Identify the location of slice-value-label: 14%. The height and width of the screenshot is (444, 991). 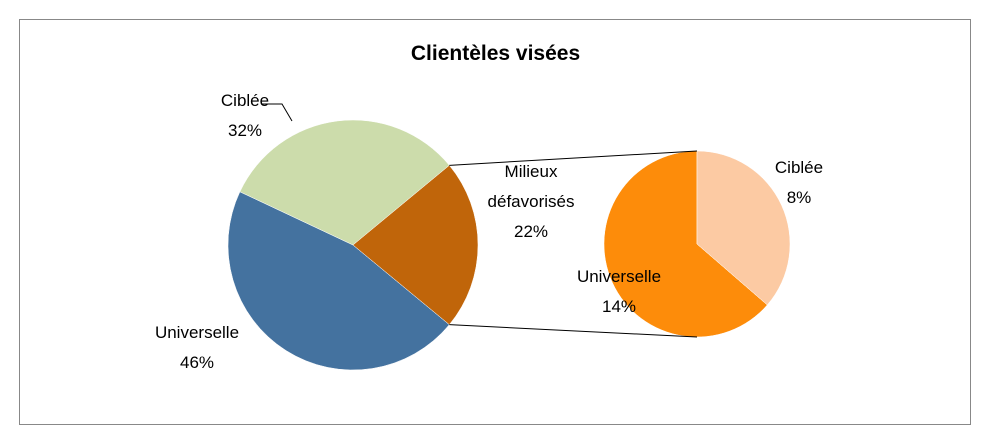
(619, 306).